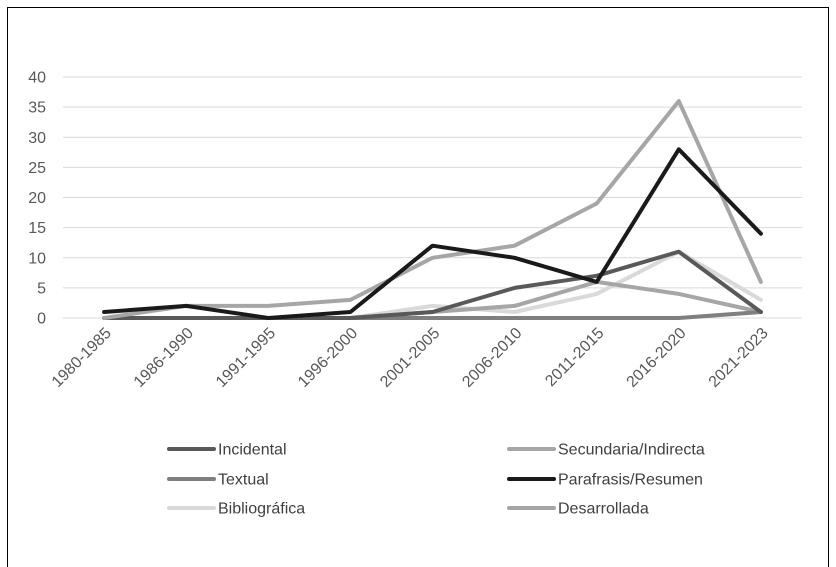 The height and width of the screenshot is (567, 836). What do you see at coordinates (630, 480) in the screenshot?
I see `legend-label: Parafrasis/Resumen` at bounding box center [630, 480].